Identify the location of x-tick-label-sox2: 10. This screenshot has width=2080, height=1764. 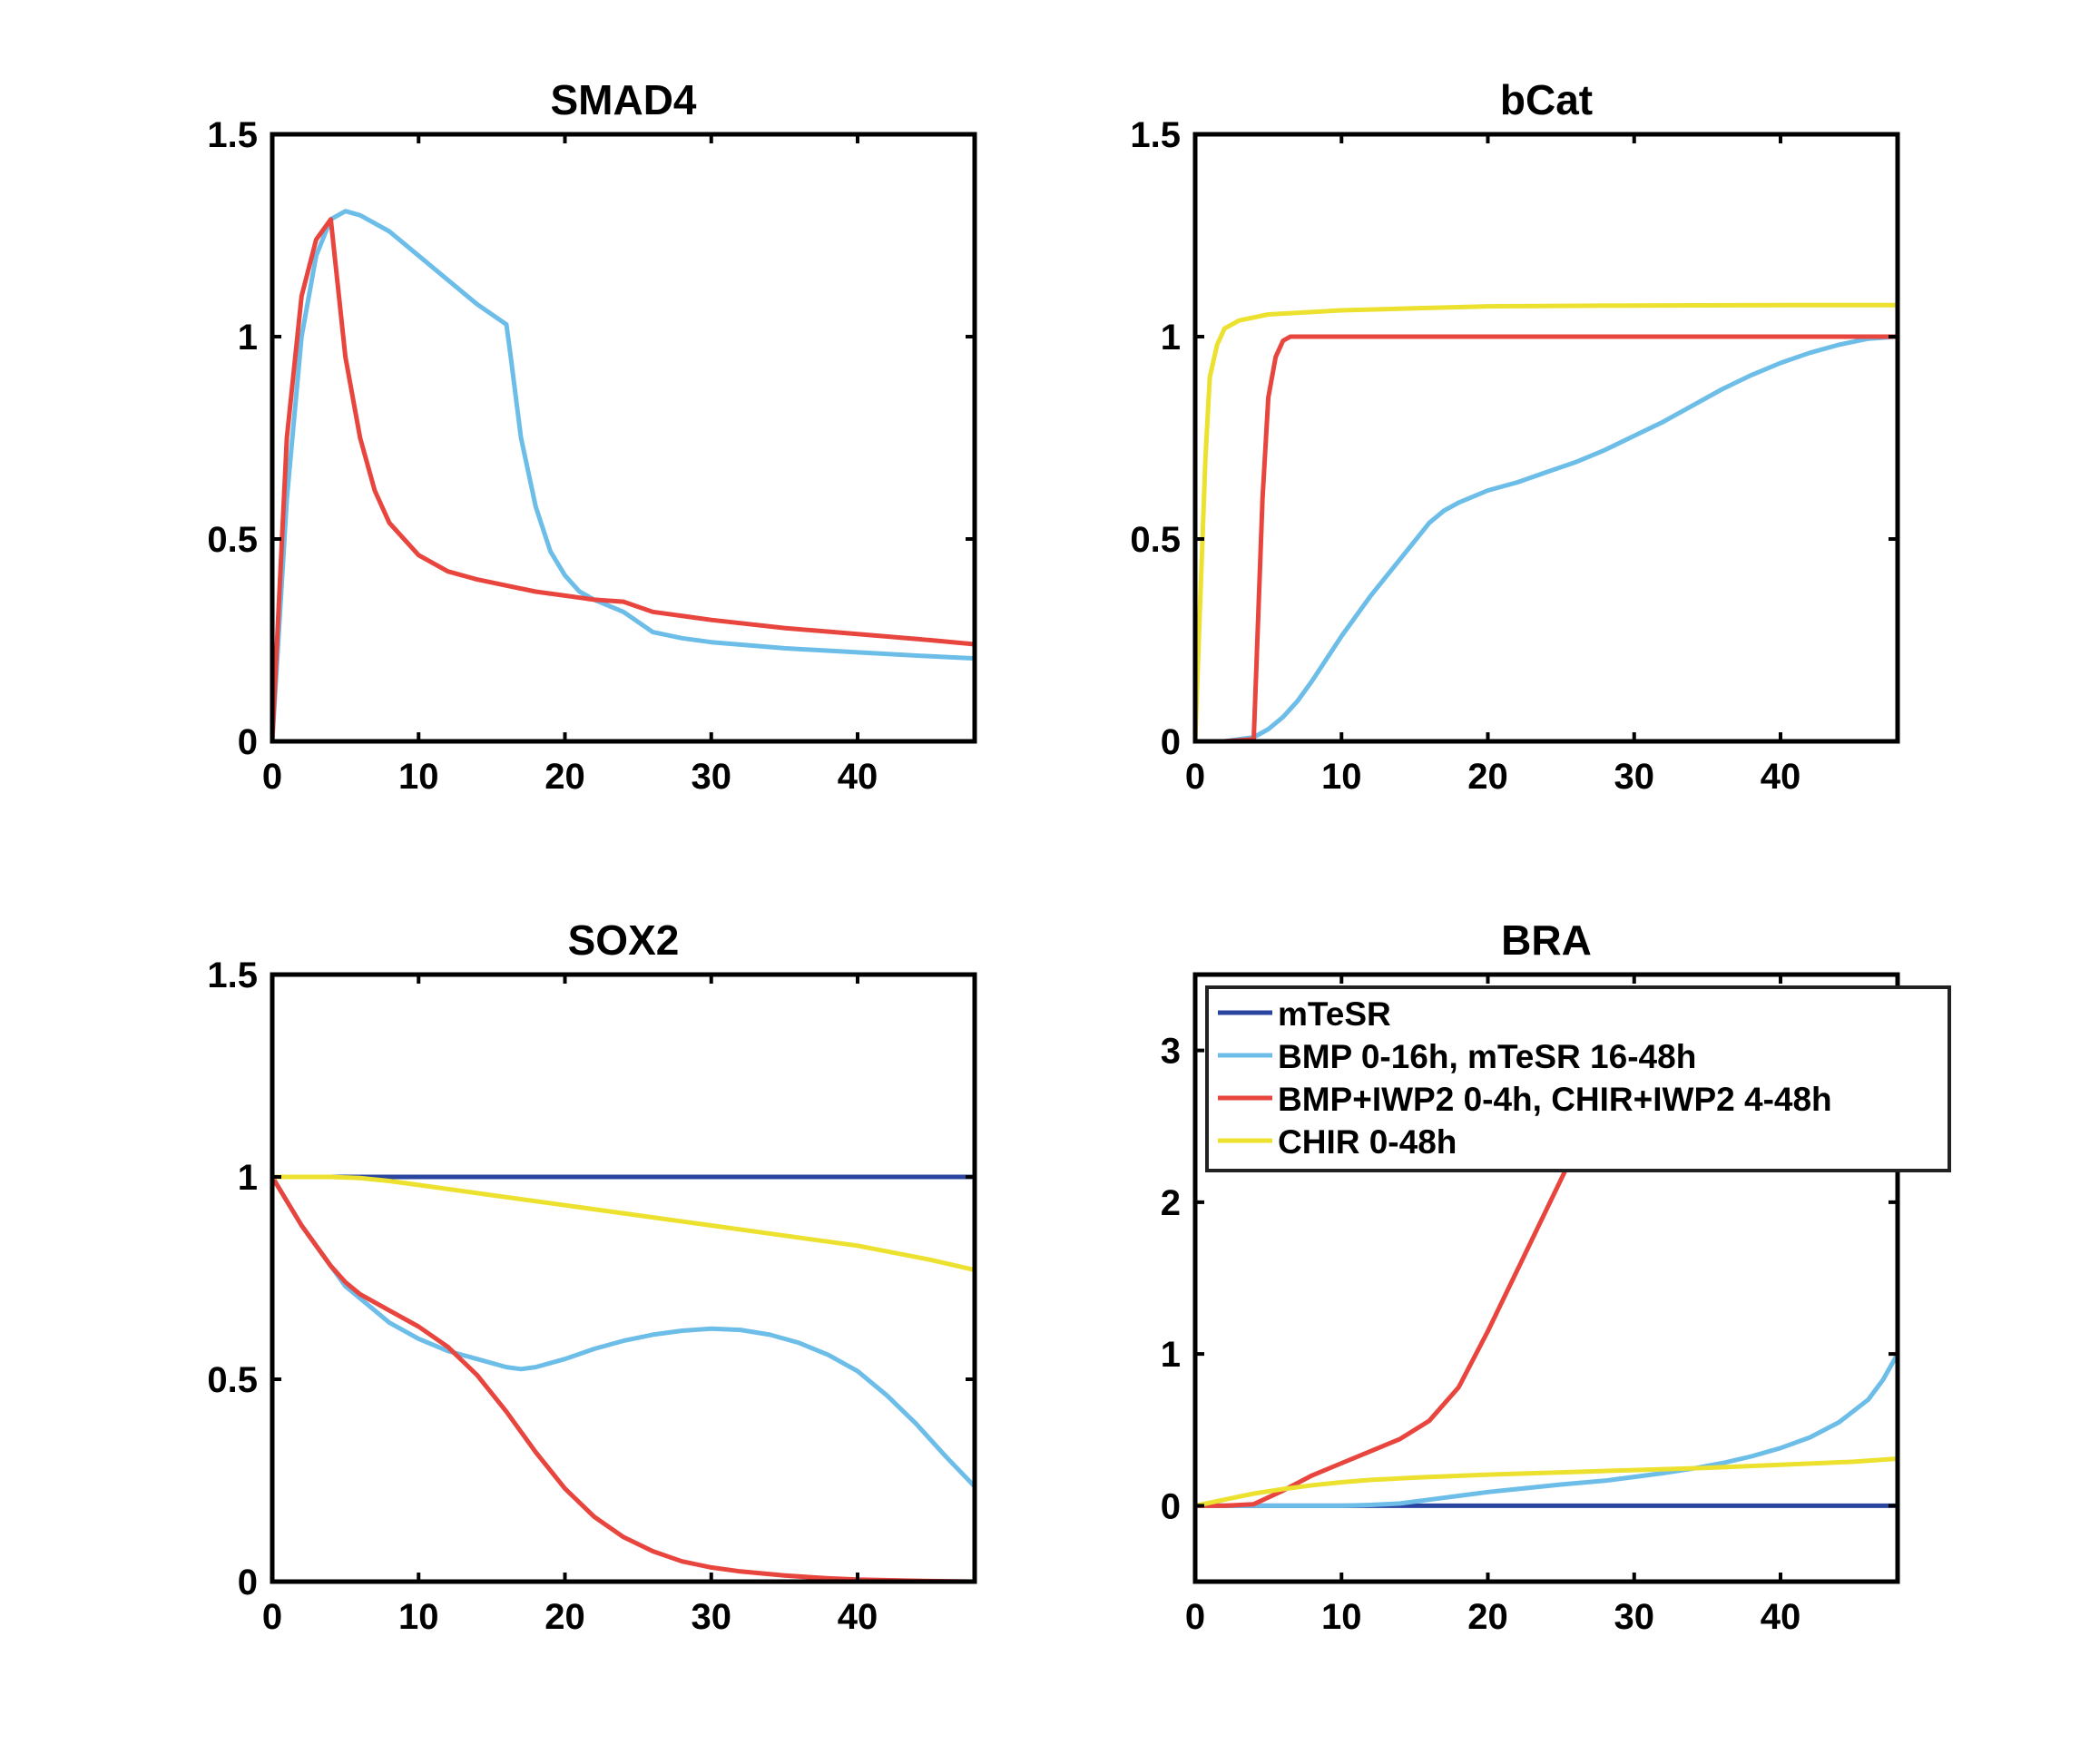
(418, 1617).